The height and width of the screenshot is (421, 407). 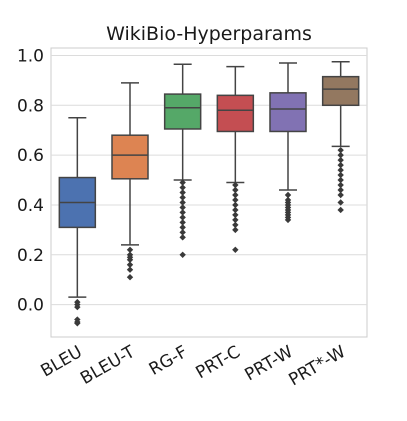 What do you see at coordinates (318, 366) in the screenshot?
I see `x-tick-label: PRT*-W` at bounding box center [318, 366].